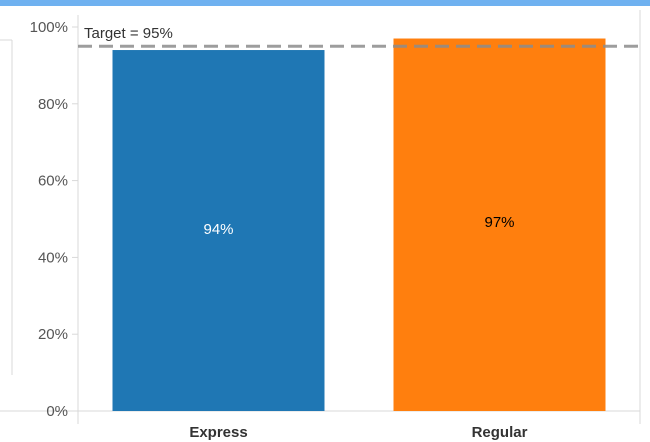  I want to click on data-label-regular: 97%, so click(499, 222).